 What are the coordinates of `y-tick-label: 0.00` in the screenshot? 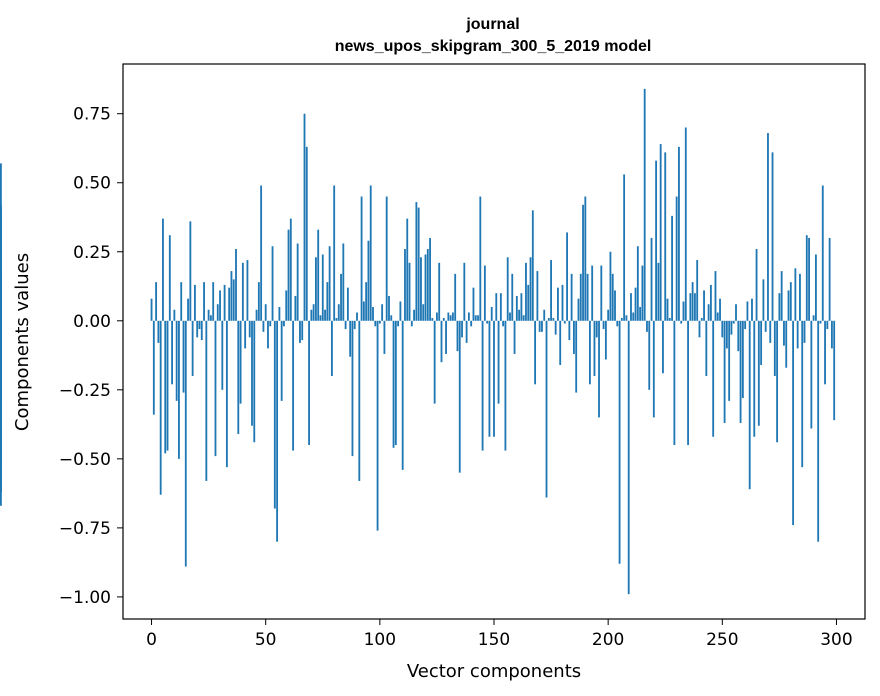 It's located at (92, 322).